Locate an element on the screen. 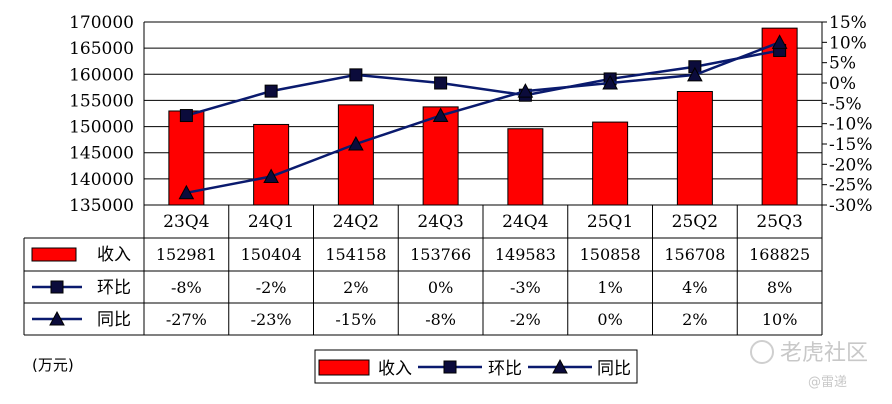 The image size is (892, 404). left-tick-label: 135000 is located at coordinates (101, 206).